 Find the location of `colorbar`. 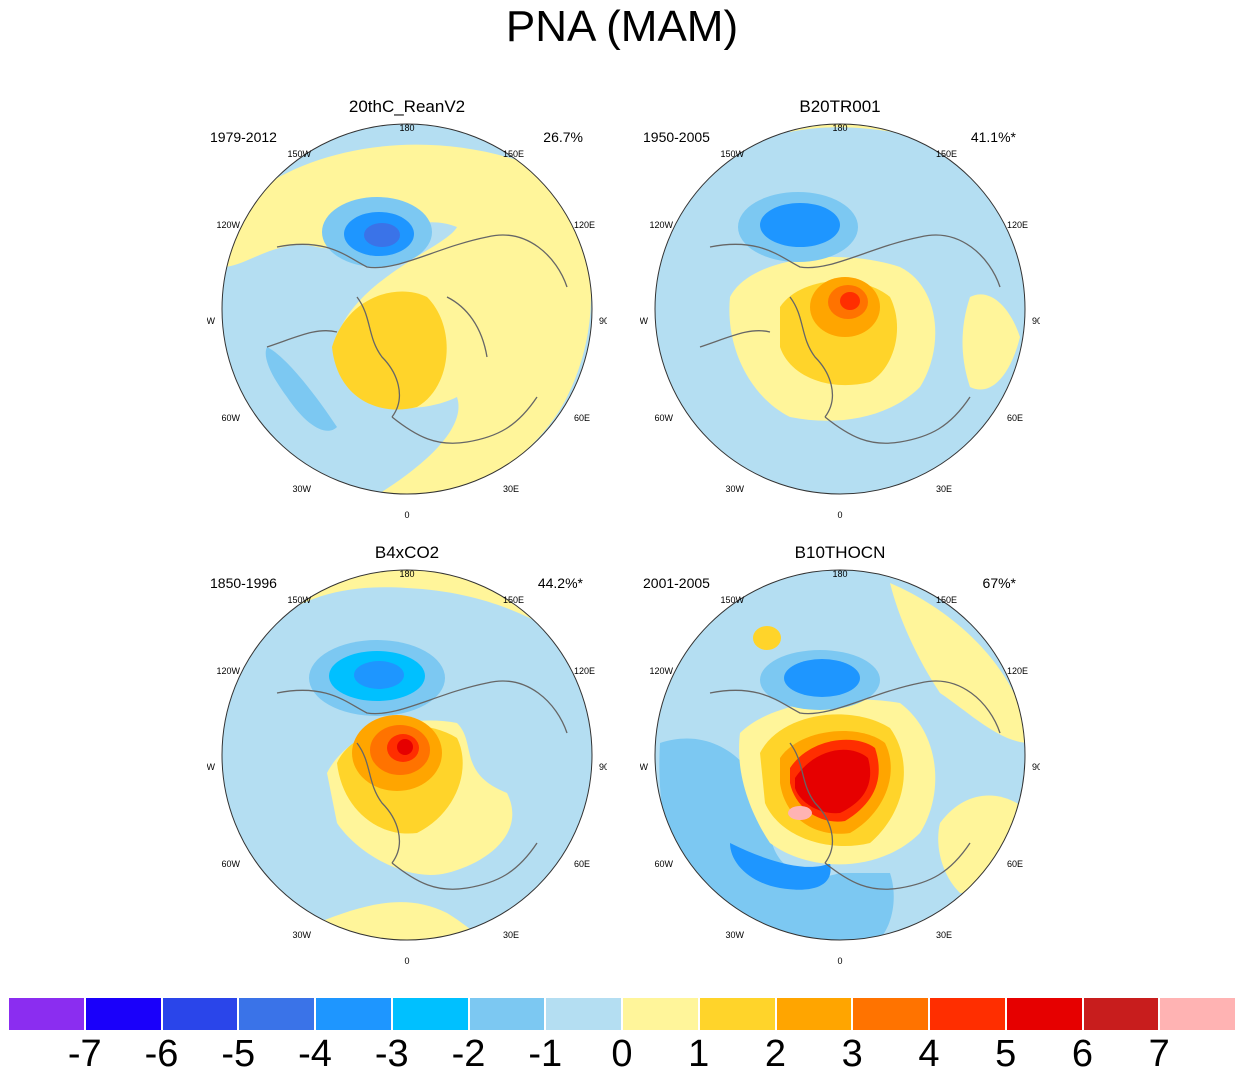

colorbar is located at coordinates (622, 1014).